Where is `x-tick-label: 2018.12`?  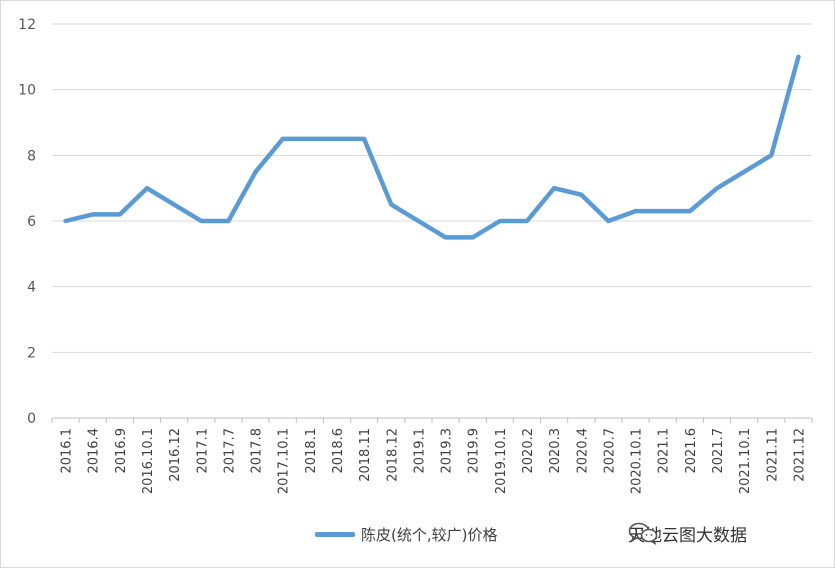 x-tick-label: 2018.12 is located at coordinates (392, 455).